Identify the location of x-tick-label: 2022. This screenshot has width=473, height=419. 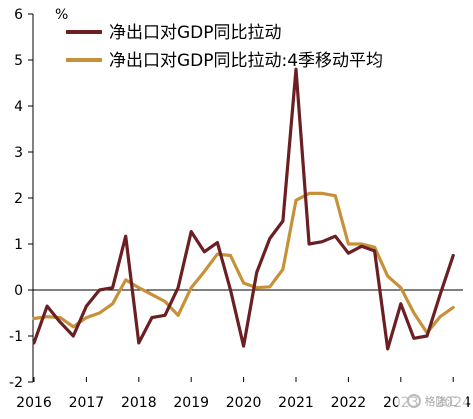
(349, 403).